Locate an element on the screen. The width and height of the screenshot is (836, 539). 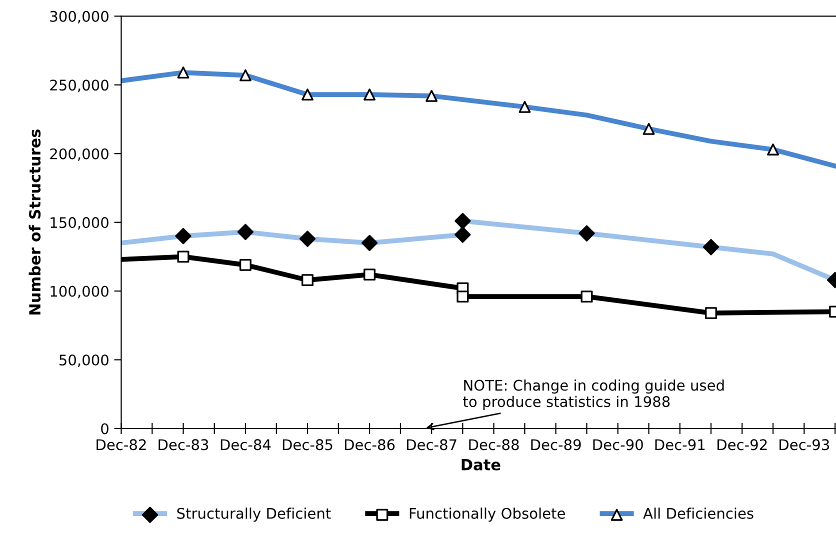
x-tick-label: Dec-86 is located at coordinates (369, 444).